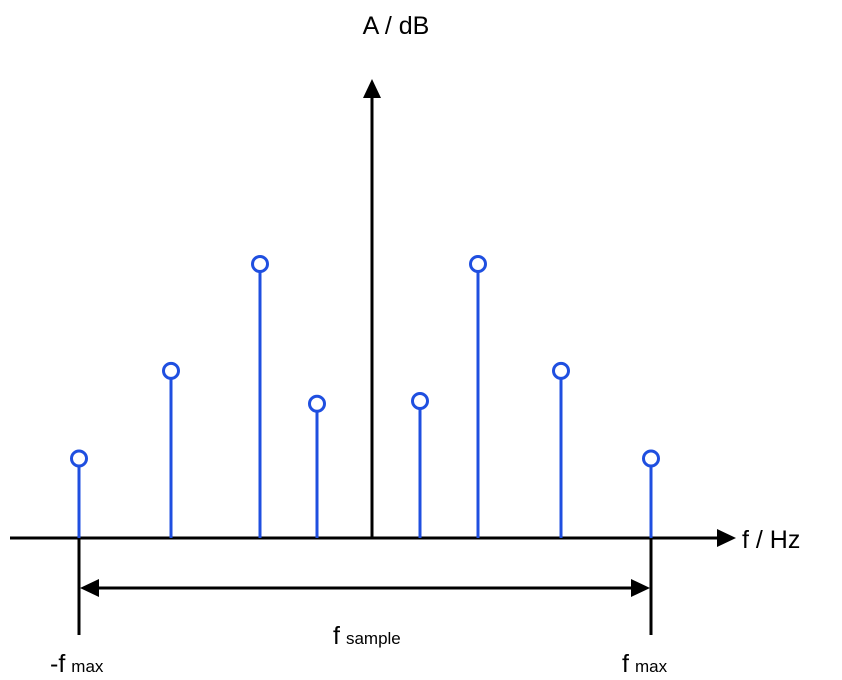 Image resolution: width=842 pixels, height=680 pixels. I want to click on left-limit-label-sub: max, so click(87, 666).